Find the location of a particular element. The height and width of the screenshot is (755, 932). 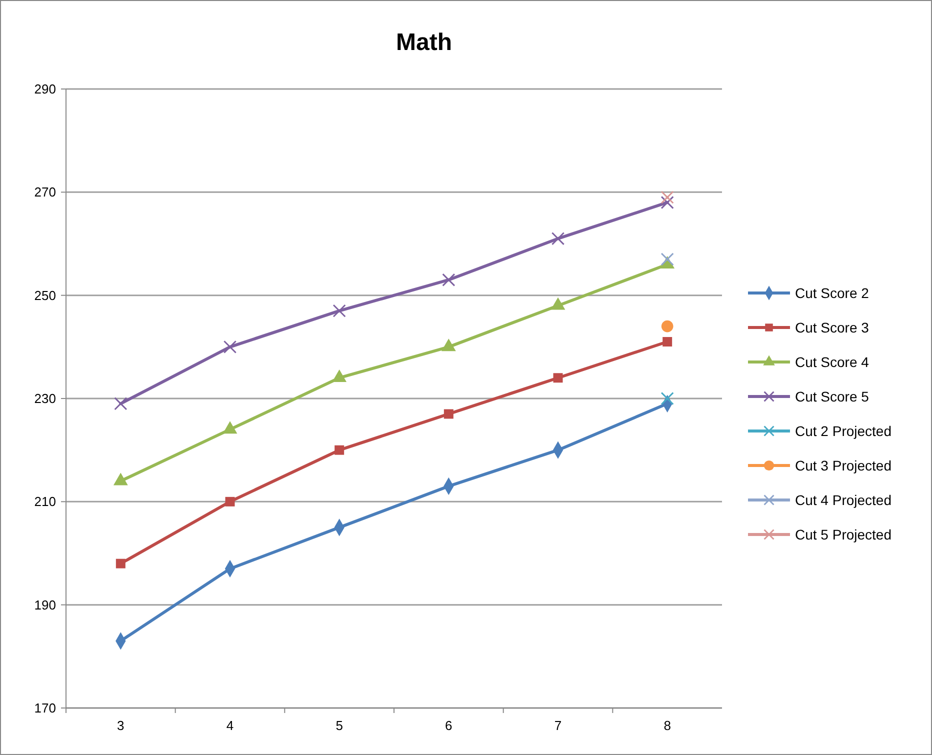

legend-label: Cut 4 Projected is located at coordinates (843, 500).